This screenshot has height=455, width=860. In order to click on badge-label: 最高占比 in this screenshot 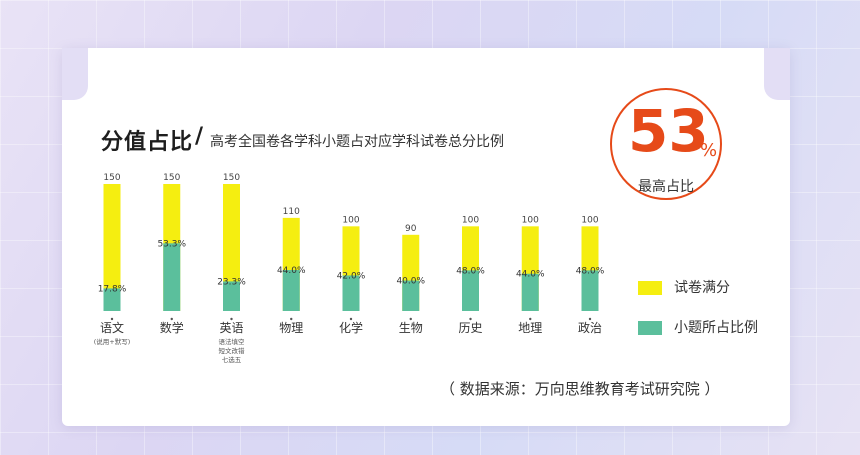, I will do `click(666, 187)`.